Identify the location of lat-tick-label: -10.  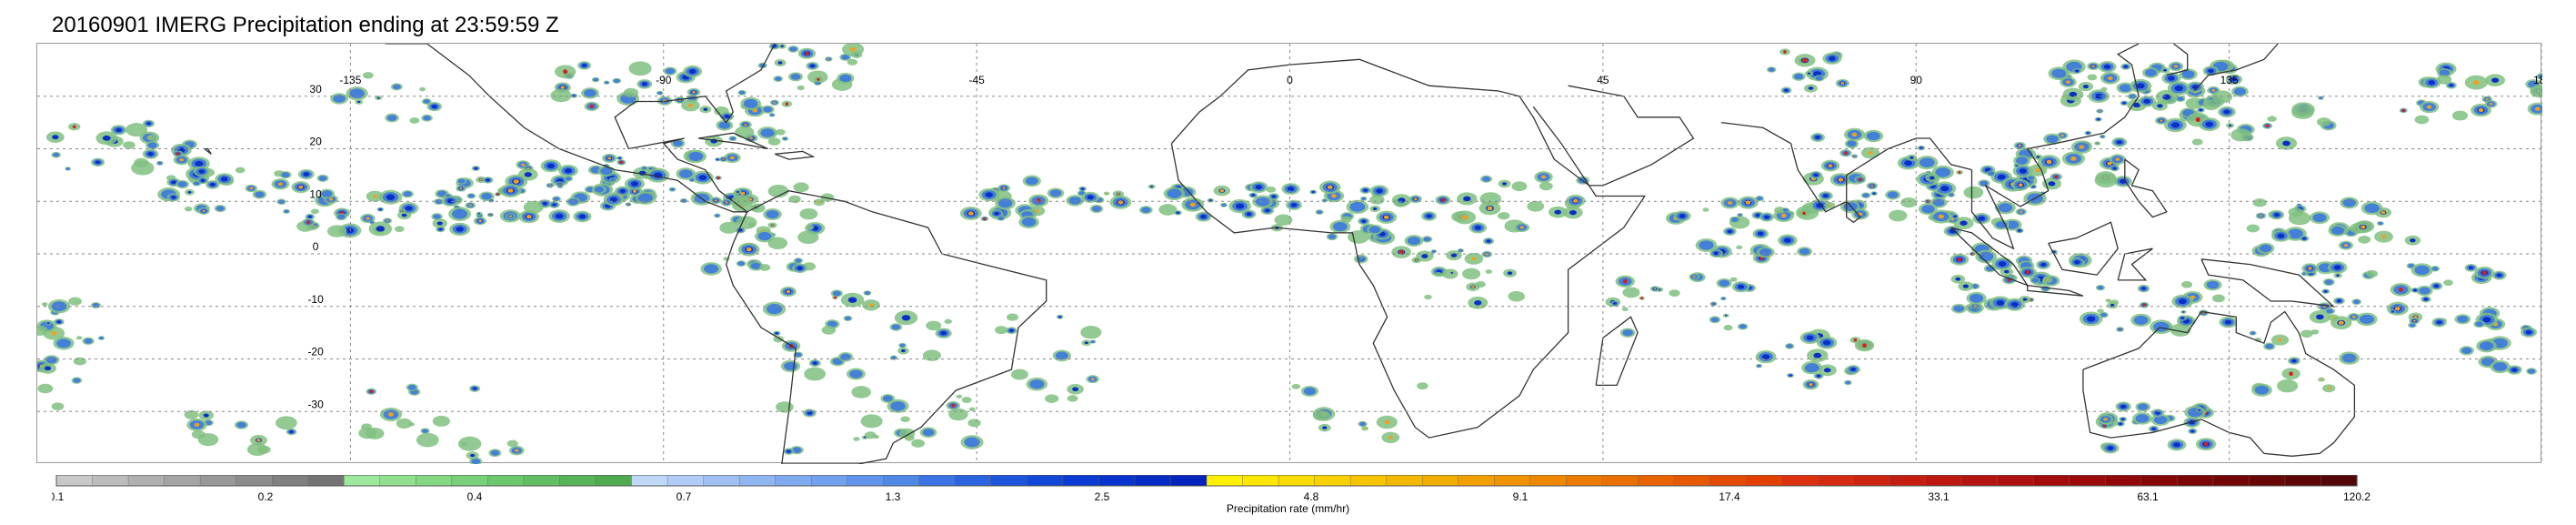
(315, 299).